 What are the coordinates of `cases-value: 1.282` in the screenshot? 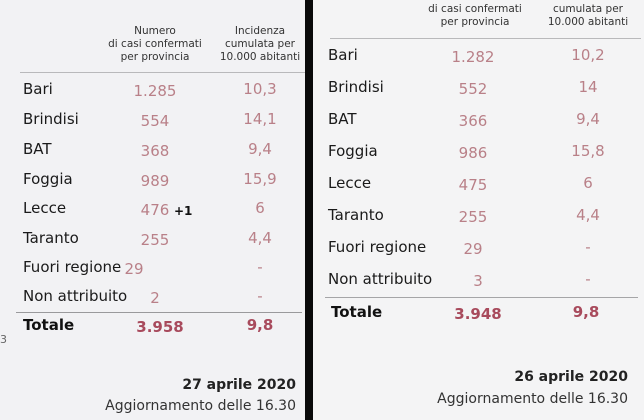 It's located at (473, 57).